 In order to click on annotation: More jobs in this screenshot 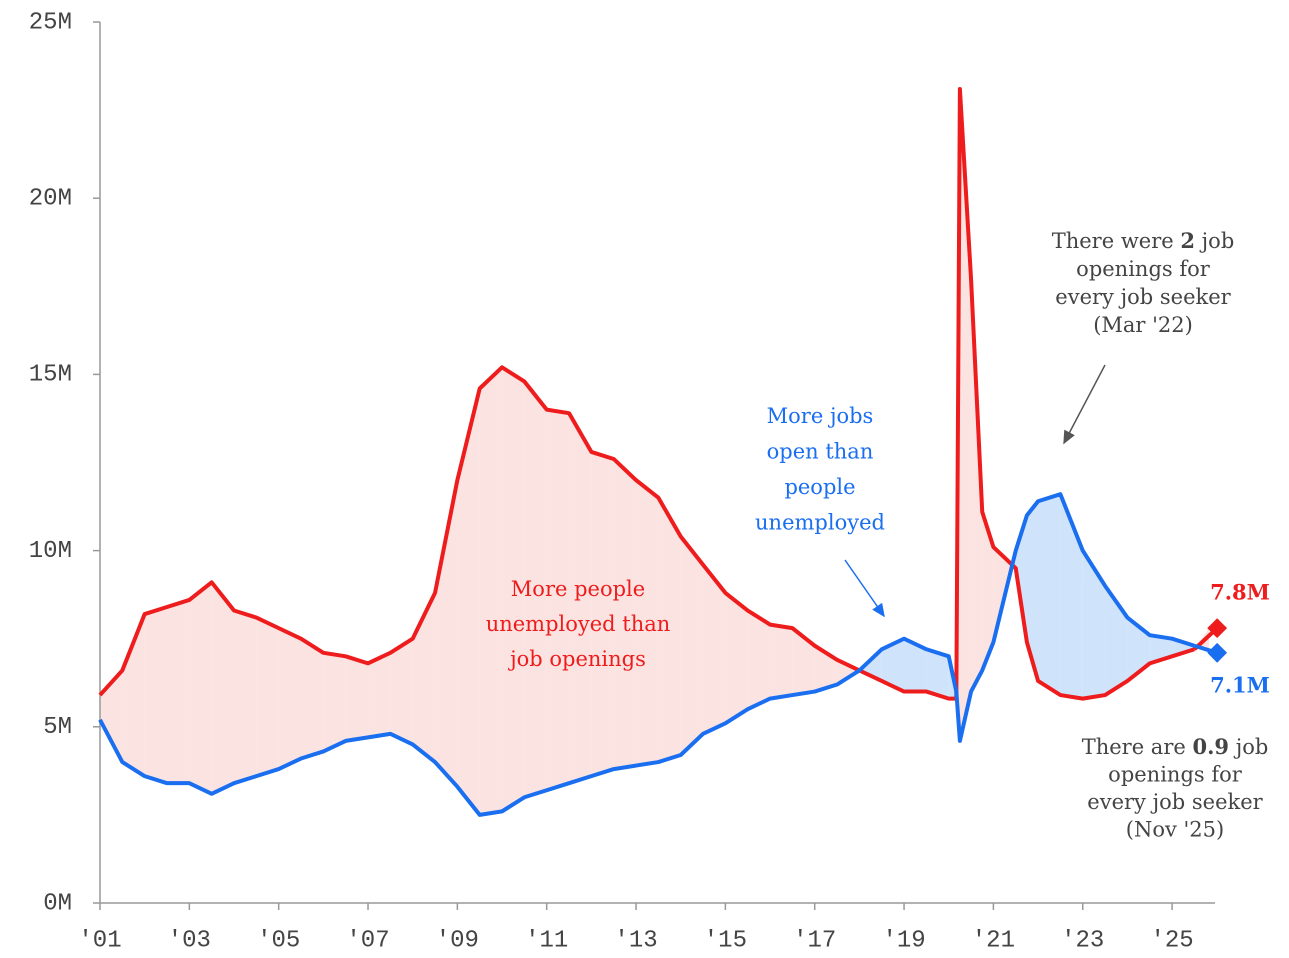, I will do `click(820, 416)`.